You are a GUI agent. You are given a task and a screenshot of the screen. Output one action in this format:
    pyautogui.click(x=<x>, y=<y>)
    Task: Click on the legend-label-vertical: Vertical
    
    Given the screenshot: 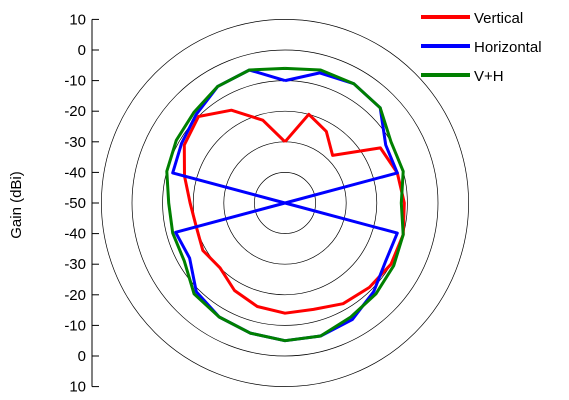 What is the action you would take?
    pyautogui.click(x=498, y=18)
    